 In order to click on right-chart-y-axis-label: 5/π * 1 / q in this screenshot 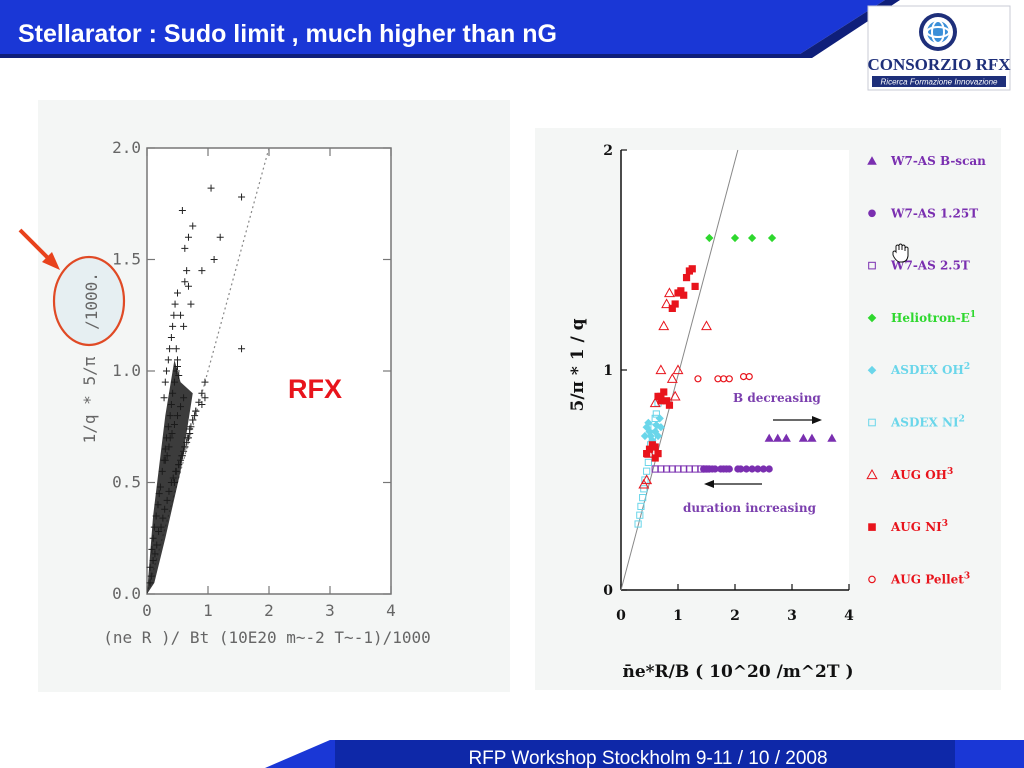, I will do `click(578, 364)`.